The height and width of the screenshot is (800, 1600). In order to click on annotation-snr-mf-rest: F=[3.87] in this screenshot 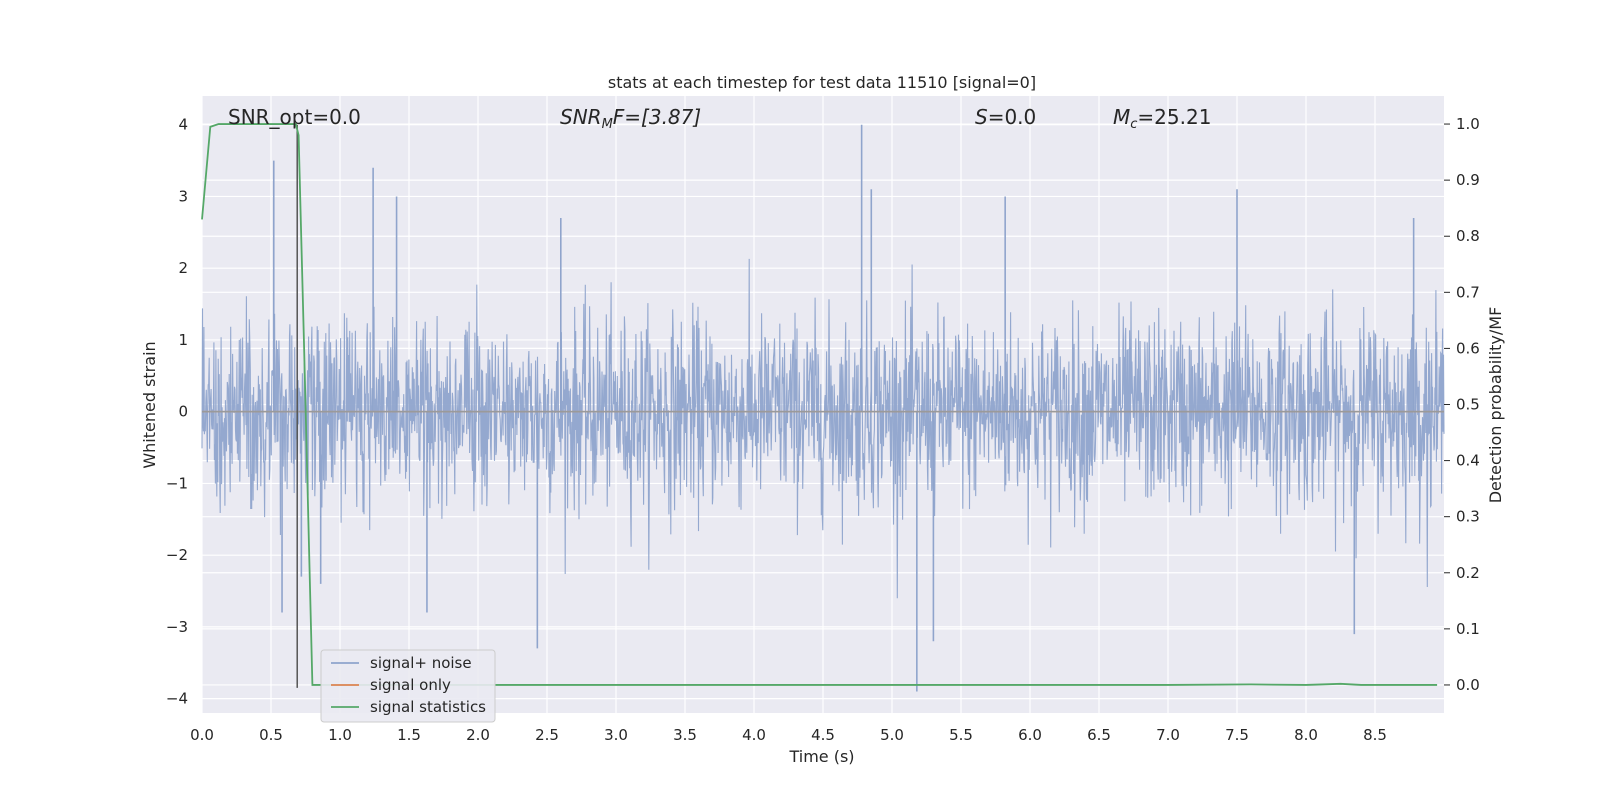, I will do `click(657, 117)`.